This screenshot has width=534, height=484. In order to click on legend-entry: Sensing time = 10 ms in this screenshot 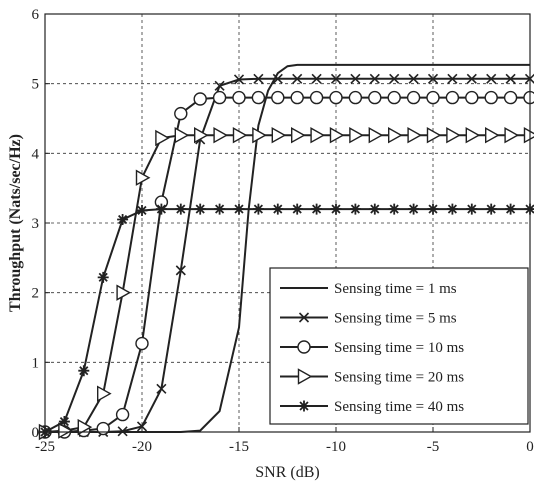, I will do `click(372, 348)`.